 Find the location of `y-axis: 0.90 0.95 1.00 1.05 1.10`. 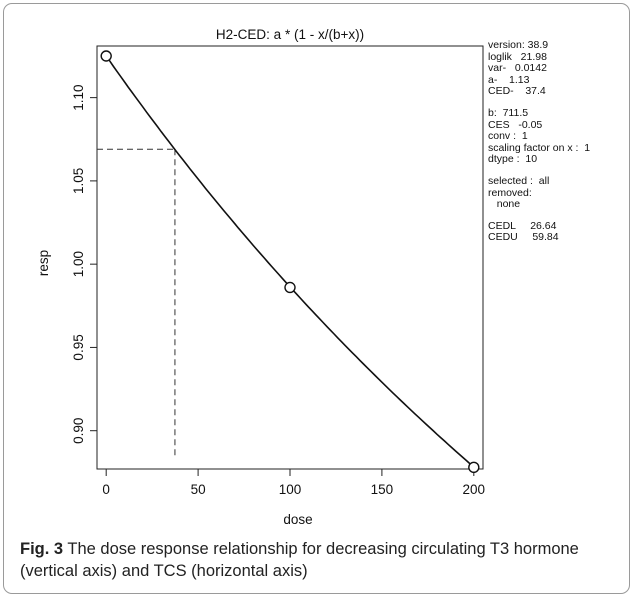

y-axis: 0.90 0.95 1.00 1.05 1.10 is located at coordinates (84, 264).